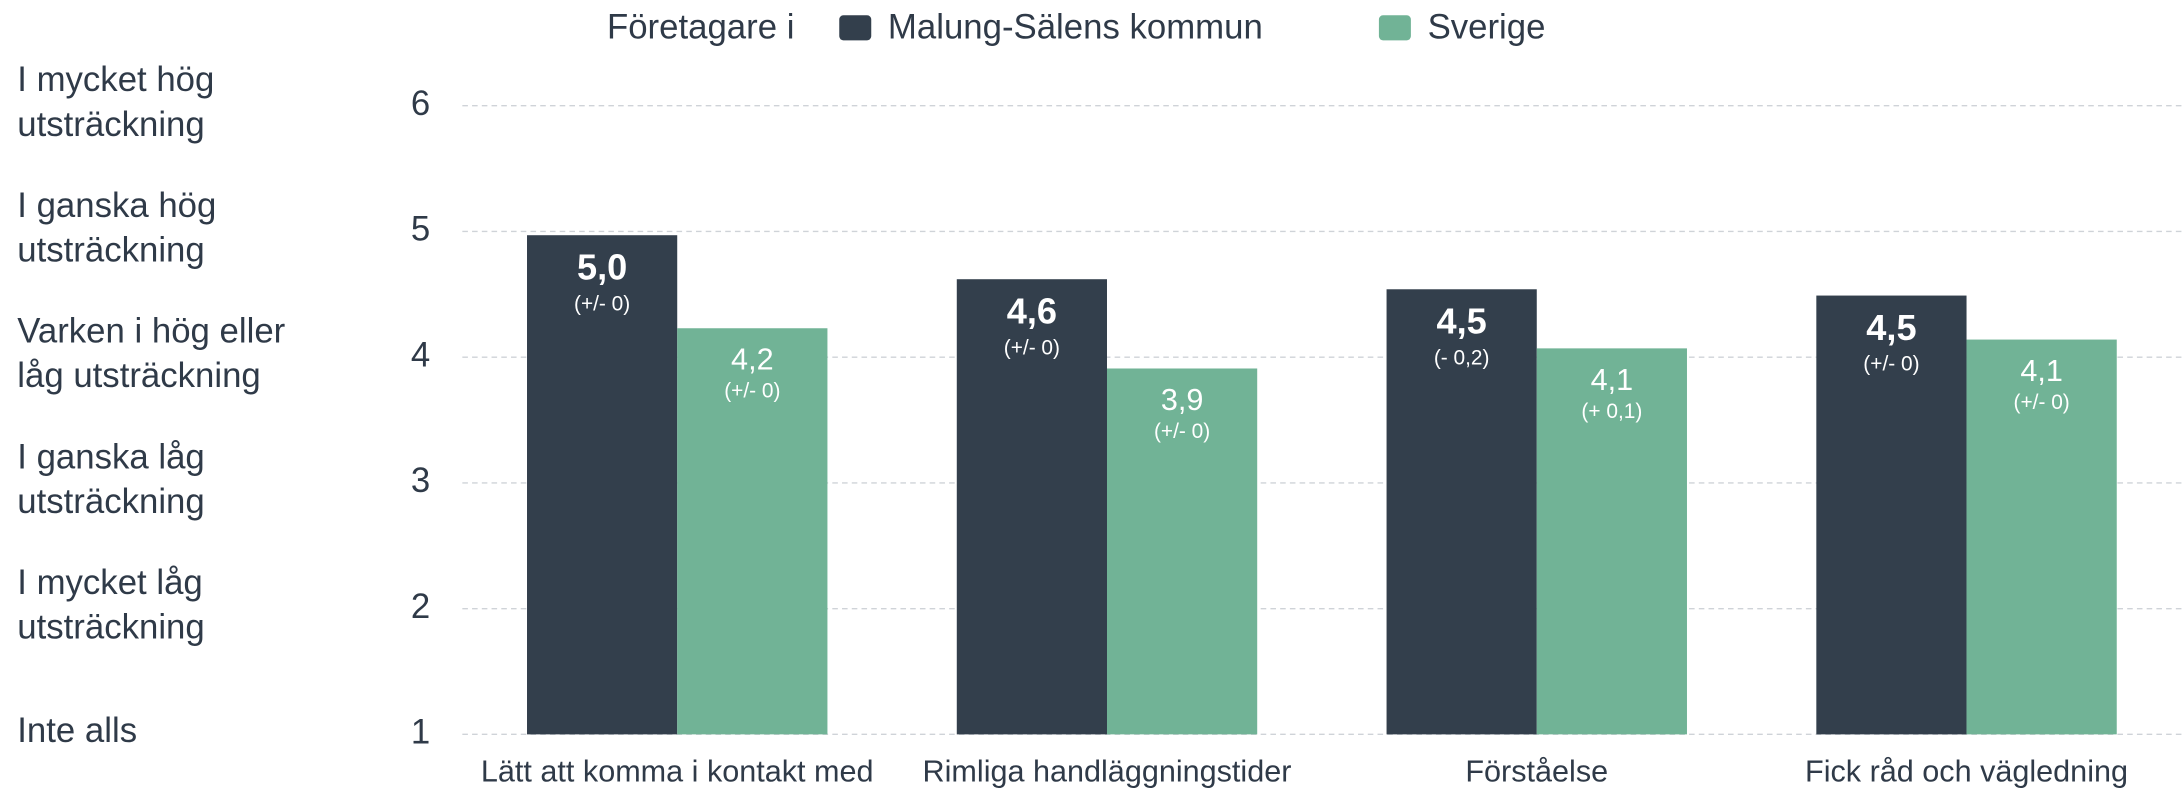 This screenshot has height=790, width=2182. Describe the element at coordinates (1487, 27) in the screenshot. I see `legend-label: Sverige` at that location.